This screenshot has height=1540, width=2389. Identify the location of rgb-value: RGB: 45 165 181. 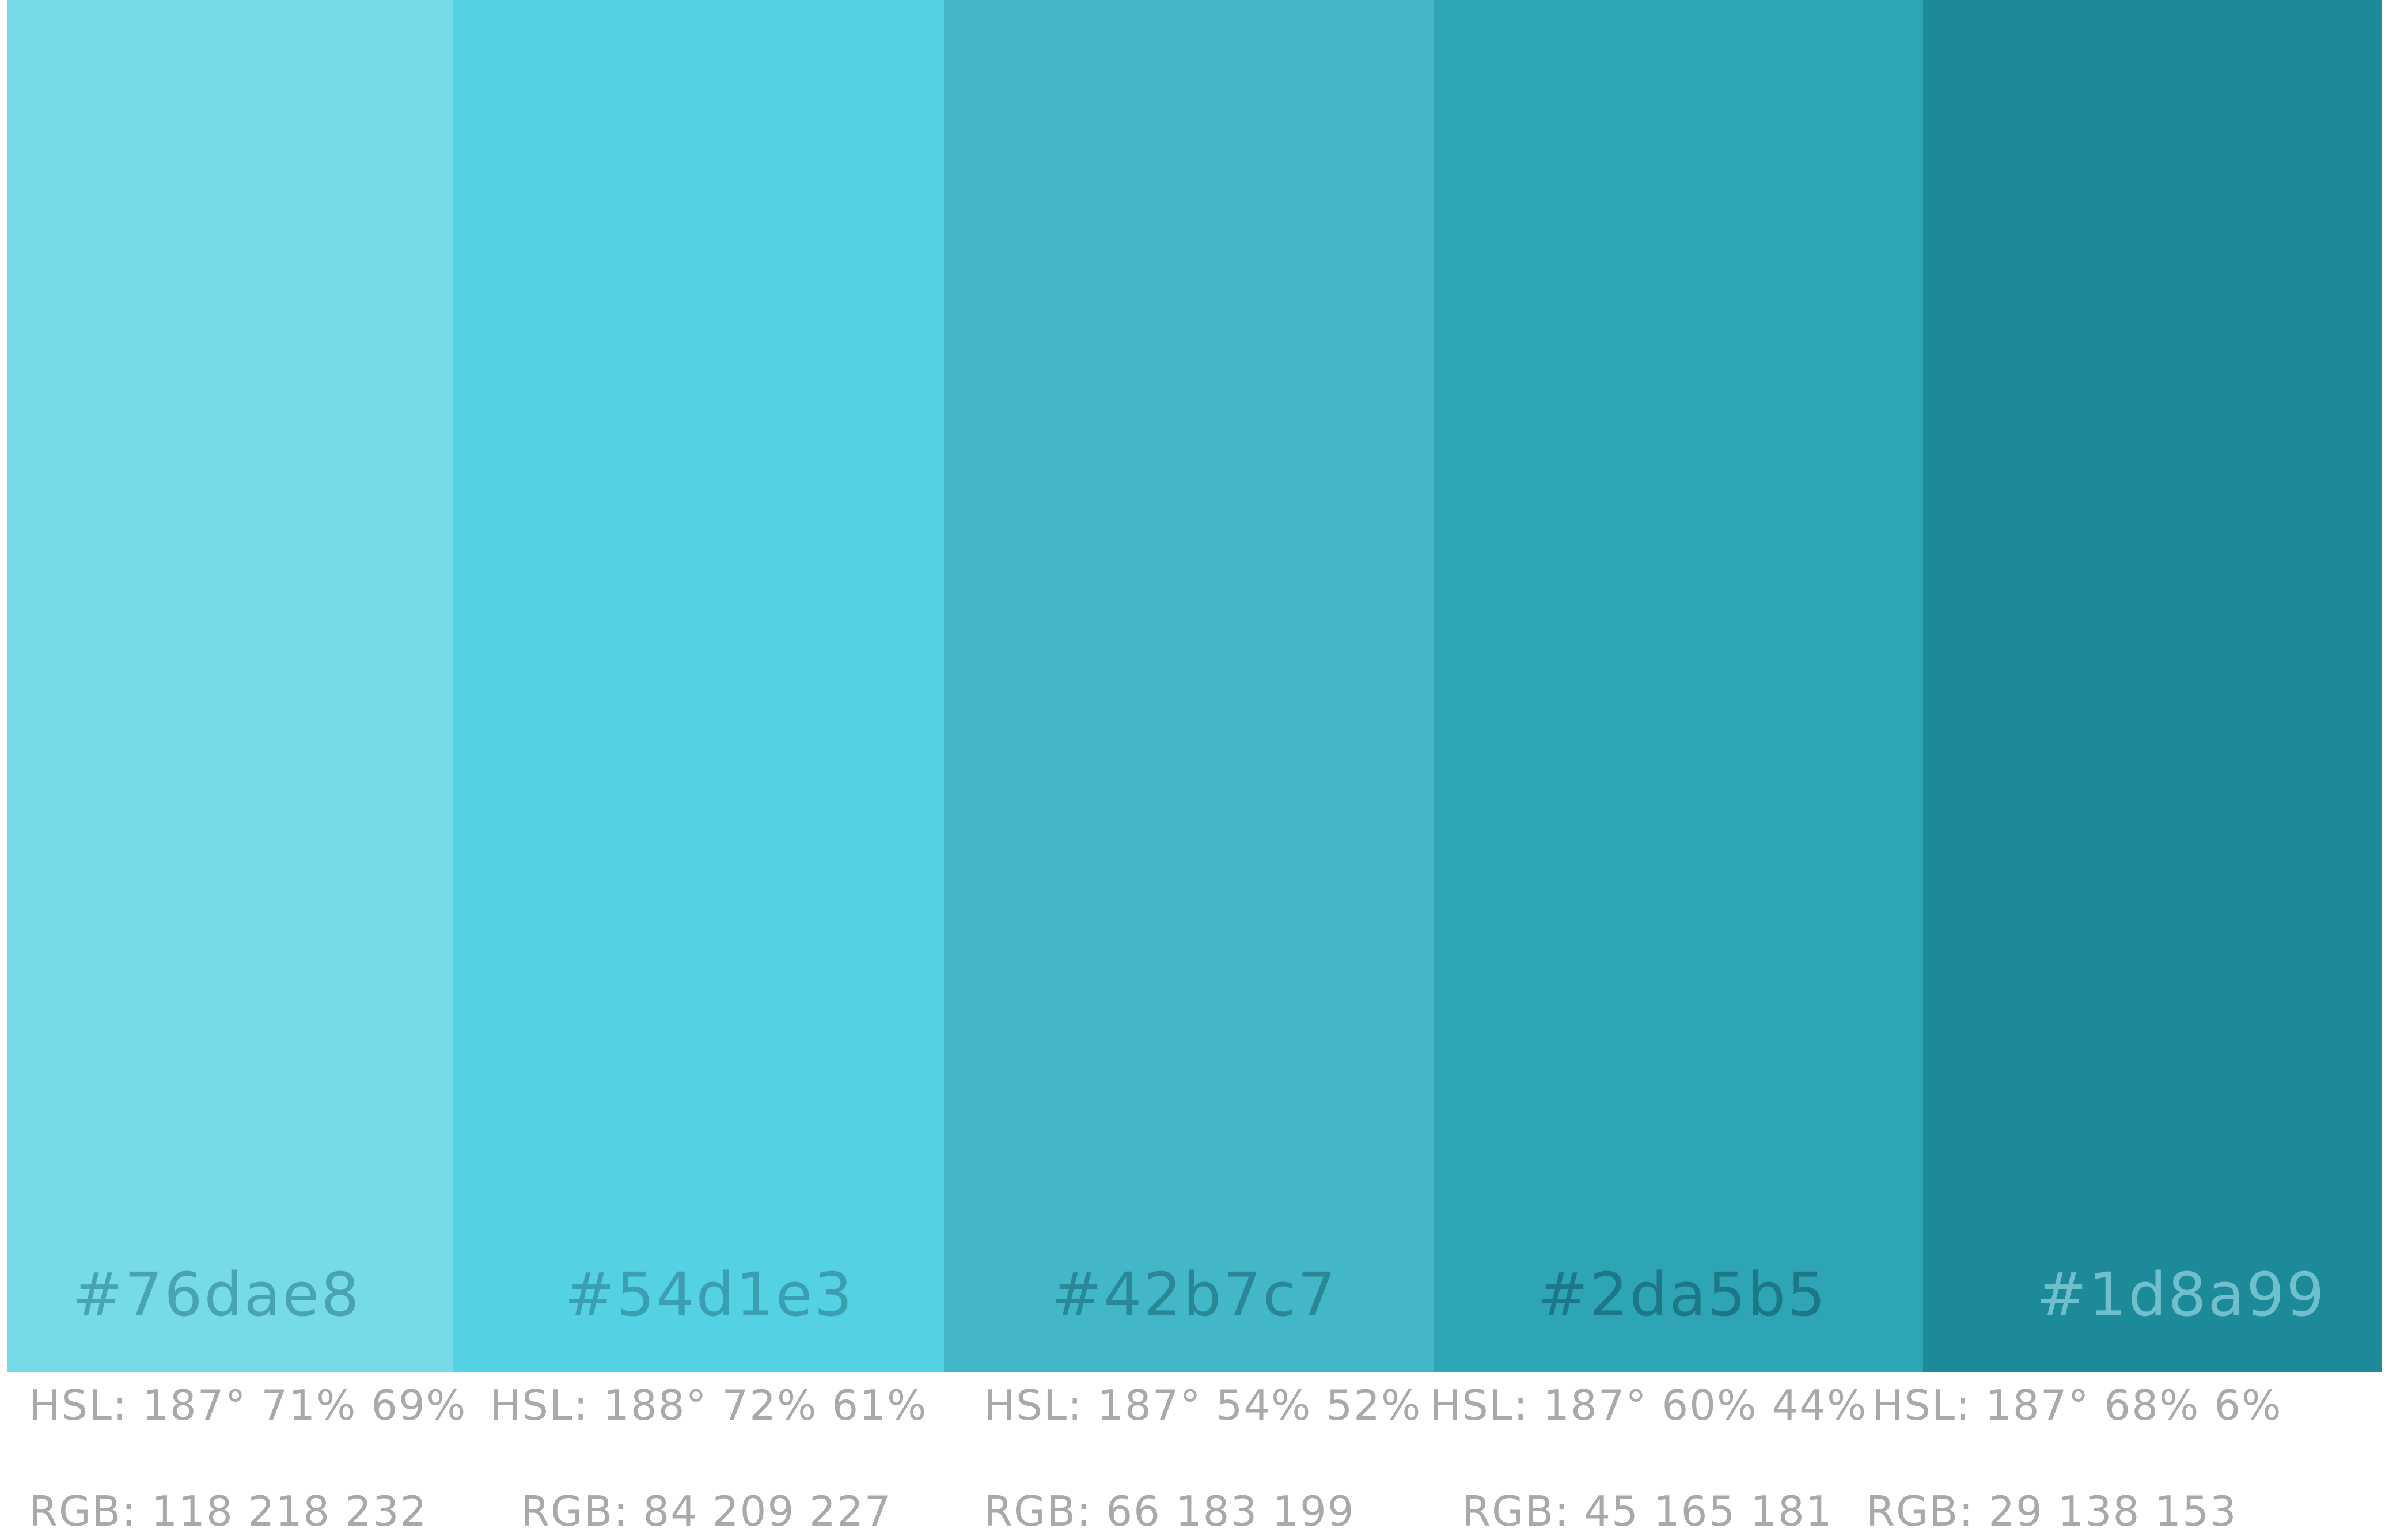
(1647, 1511).